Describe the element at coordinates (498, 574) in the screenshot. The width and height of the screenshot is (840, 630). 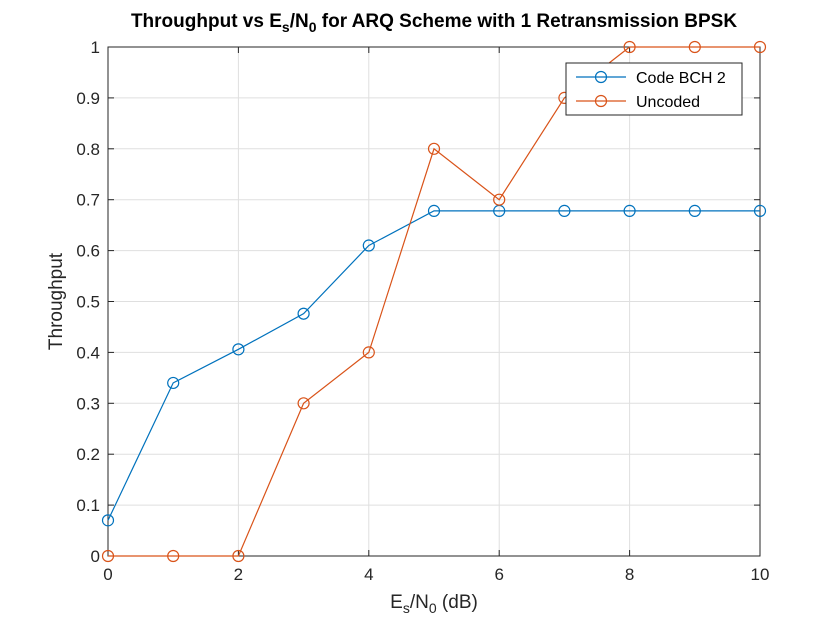
I see `x-tick-label: 6` at that location.